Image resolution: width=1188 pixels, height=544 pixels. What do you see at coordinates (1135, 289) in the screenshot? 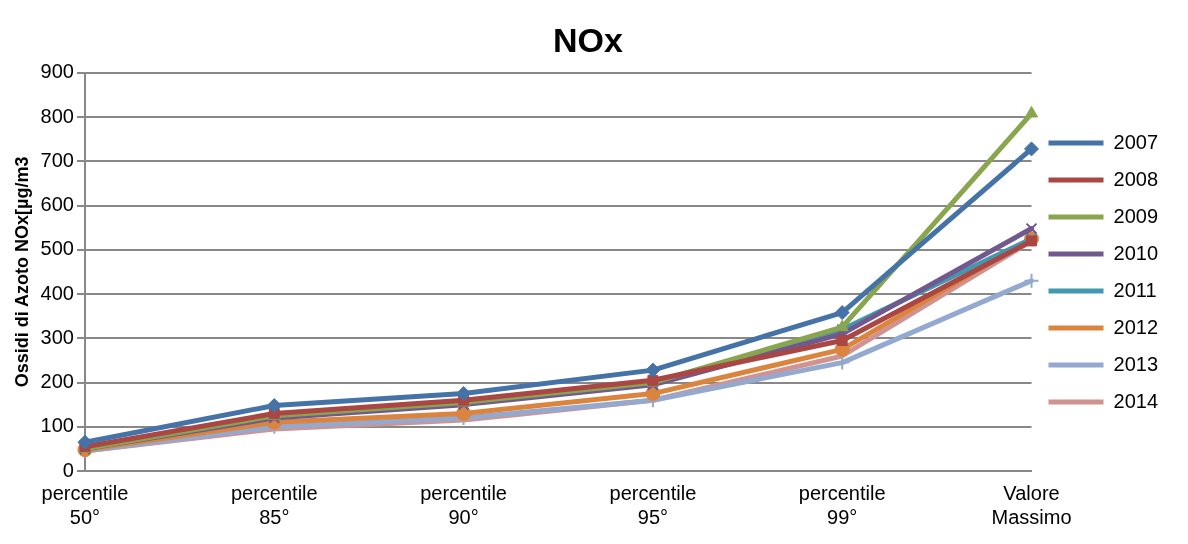
I see `legend-label: 2011` at bounding box center [1135, 289].